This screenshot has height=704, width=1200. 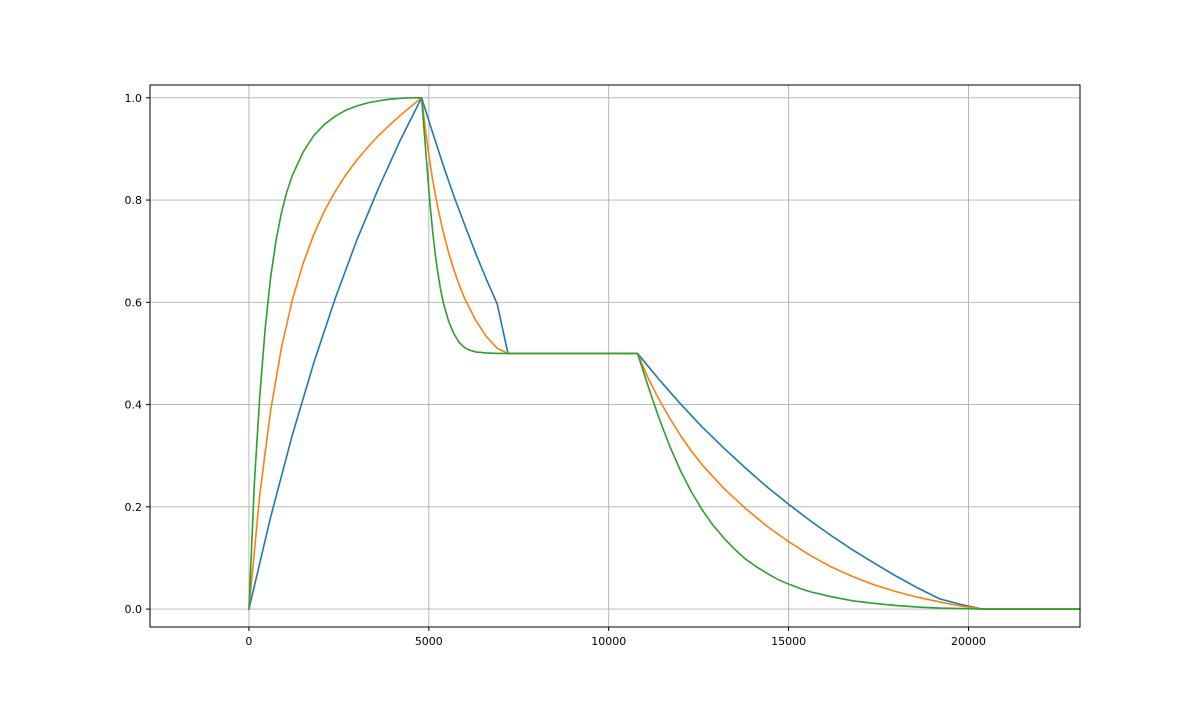 What do you see at coordinates (134, 98) in the screenshot?
I see `y-tick-label: 1.0` at bounding box center [134, 98].